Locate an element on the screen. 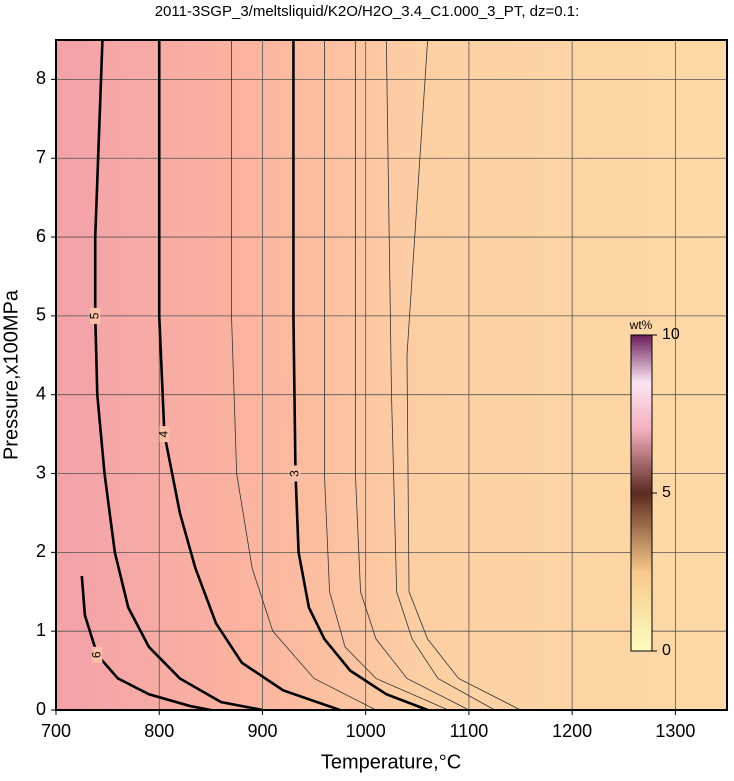 Image resolution: width=734 pixels, height=781 pixels. y-tick-label: 6 is located at coordinates (41, 236).